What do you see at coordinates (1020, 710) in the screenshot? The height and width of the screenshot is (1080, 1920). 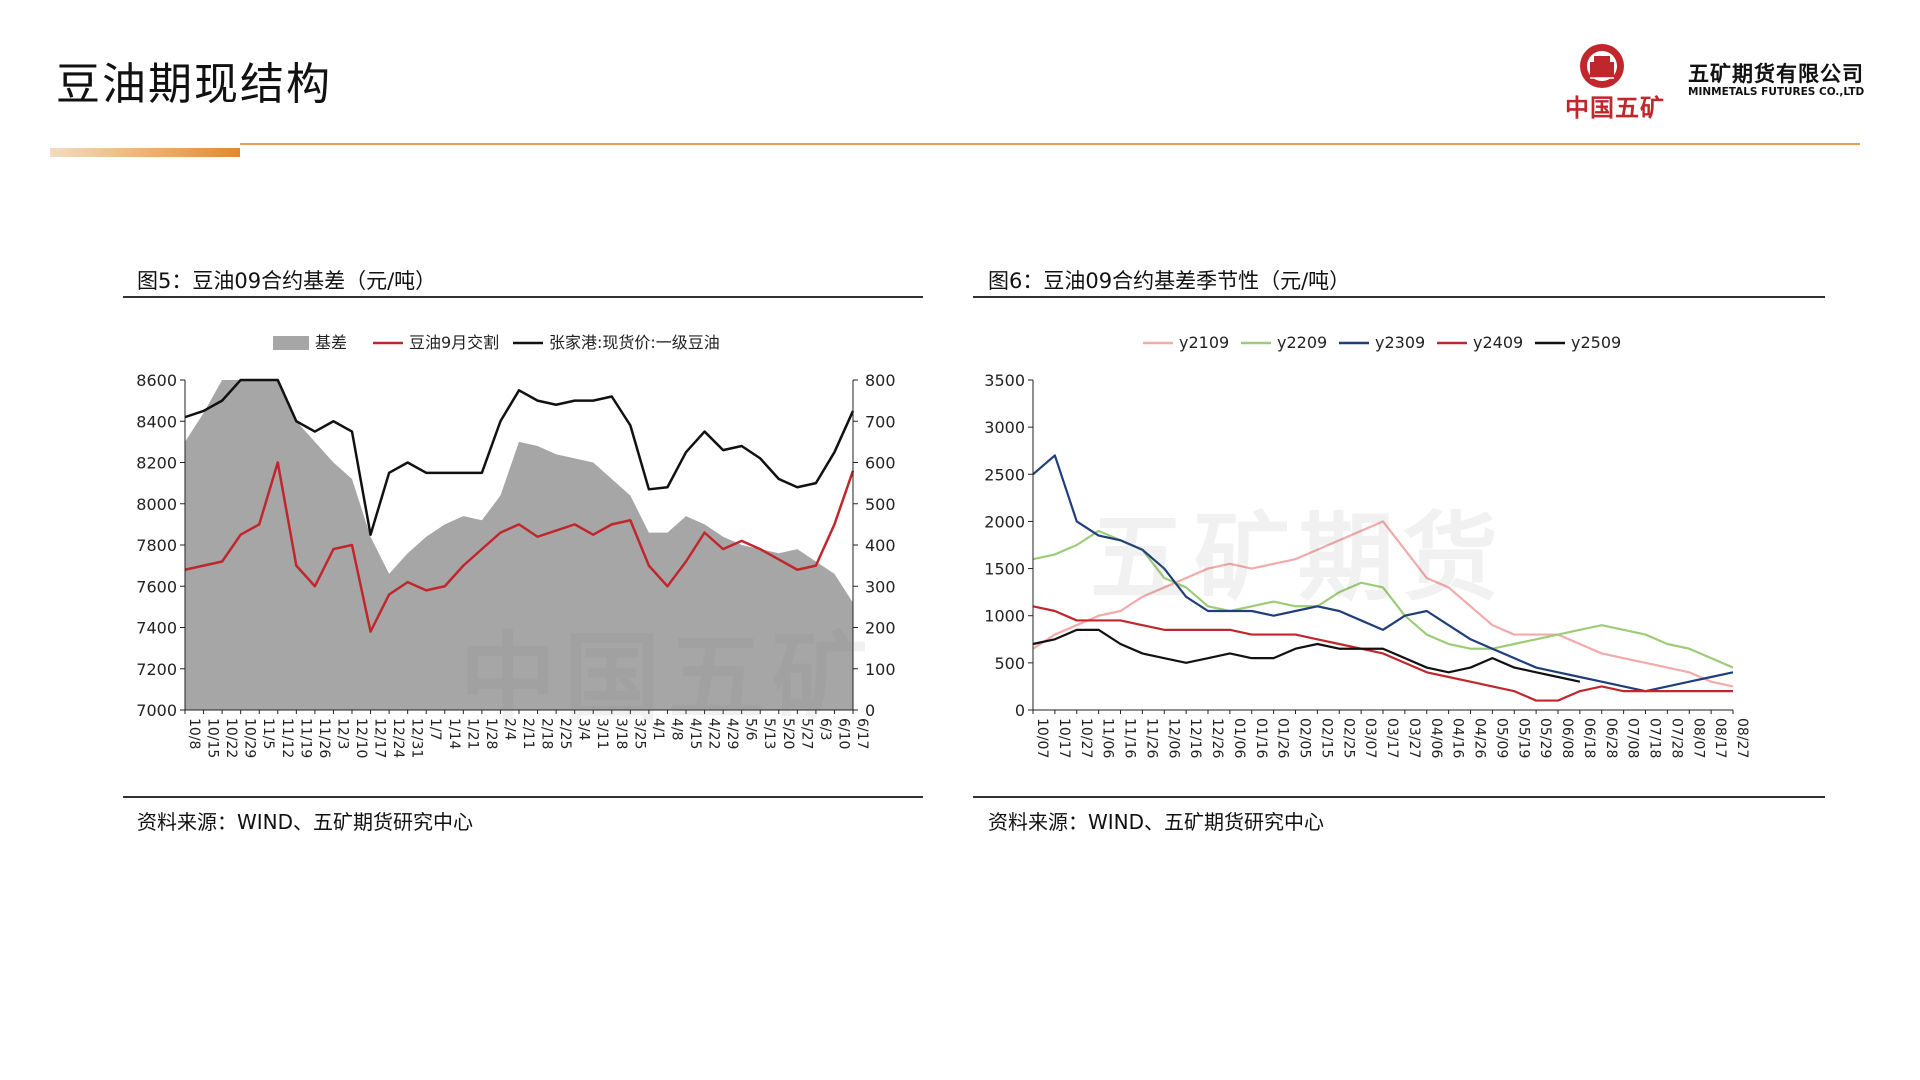 I see `y-tick-label: 0` at bounding box center [1020, 710].